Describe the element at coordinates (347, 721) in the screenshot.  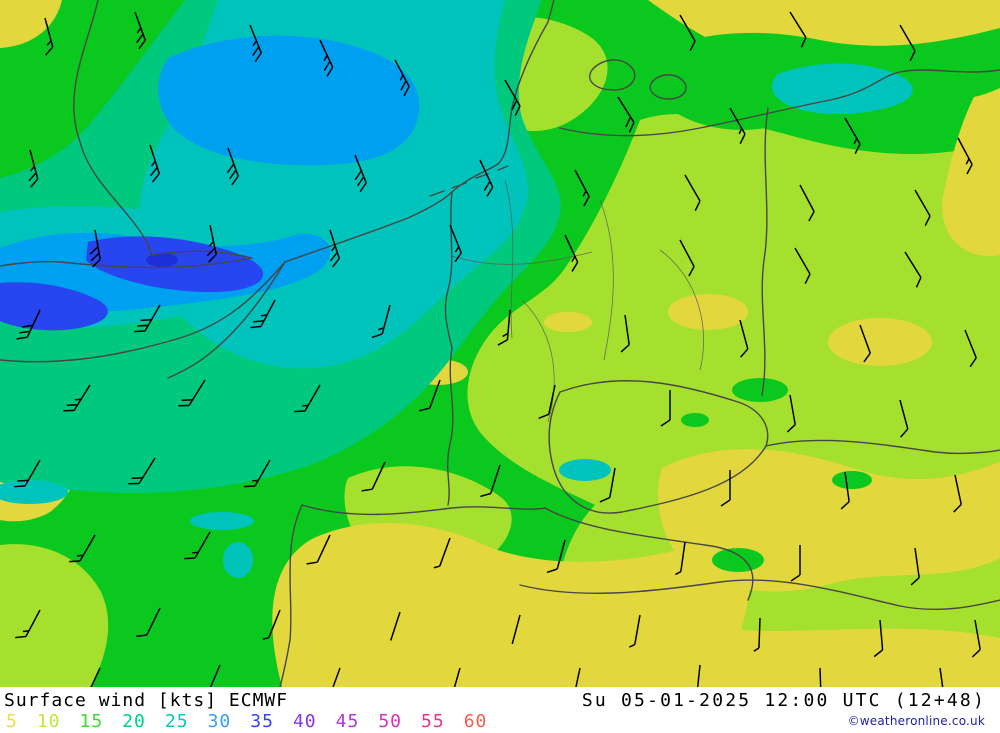
I see `legend-value-45: 45` at that location.